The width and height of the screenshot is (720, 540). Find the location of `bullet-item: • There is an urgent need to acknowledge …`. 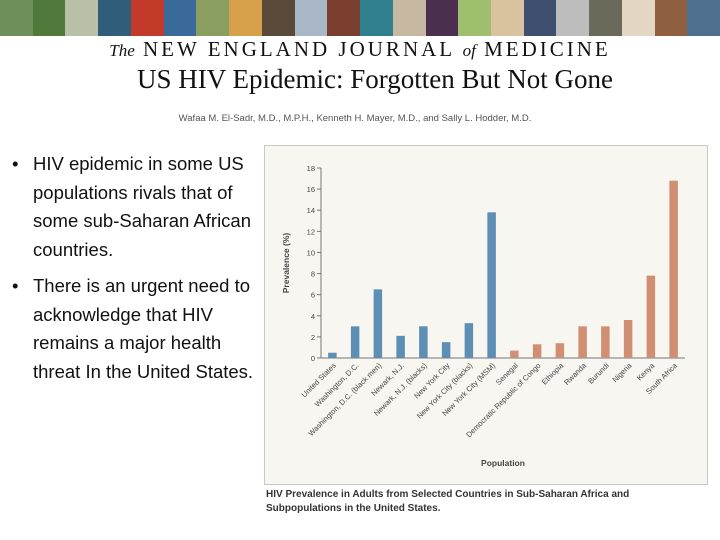

bullet-item: • There is an urgent need to acknowledge … is located at coordinates (137, 329).